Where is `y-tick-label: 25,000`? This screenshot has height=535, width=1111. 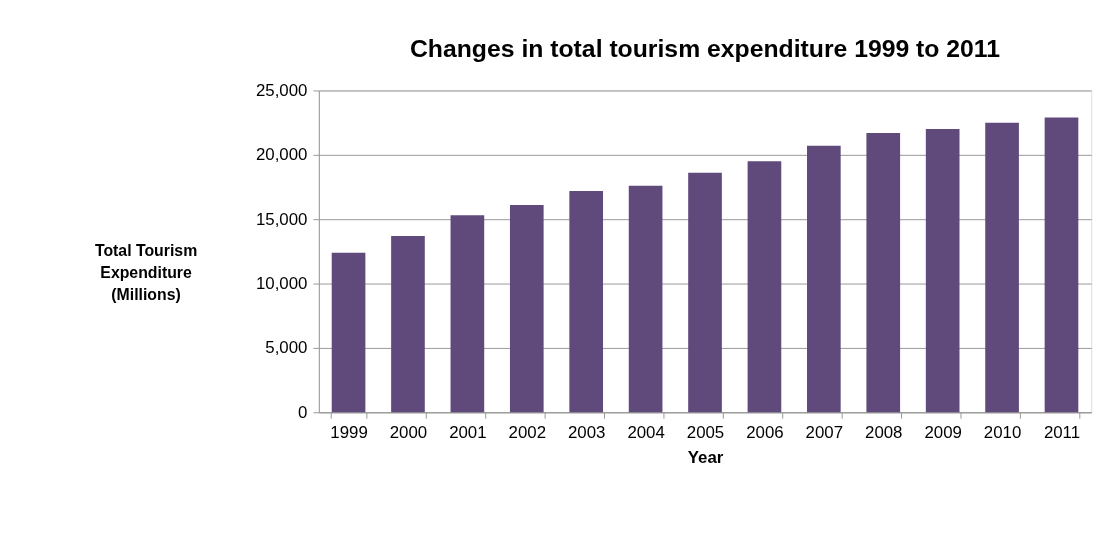
y-tick-label: 25,000 is located at coordinates (281, 90).